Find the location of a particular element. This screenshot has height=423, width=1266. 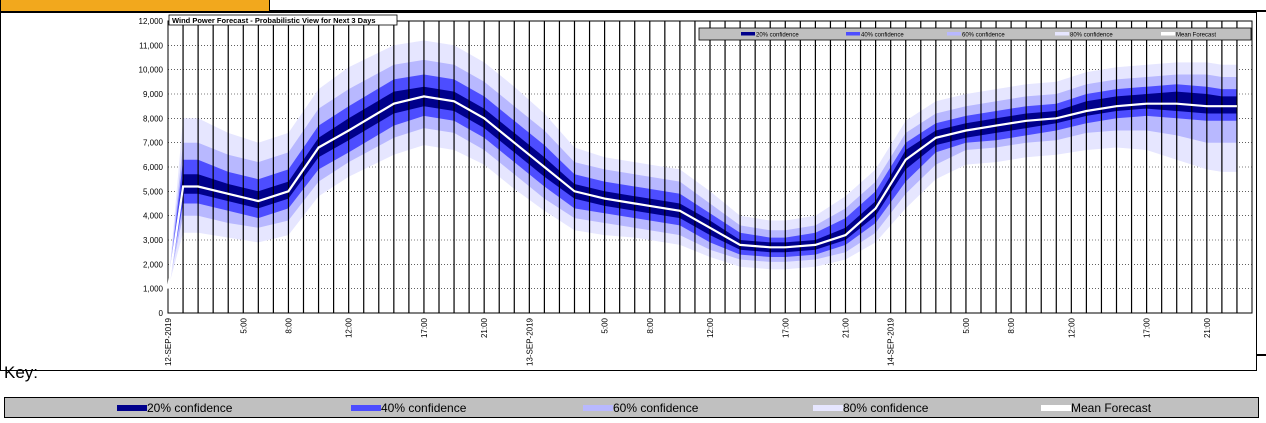

header-tab is located at coordinates (135, 6).